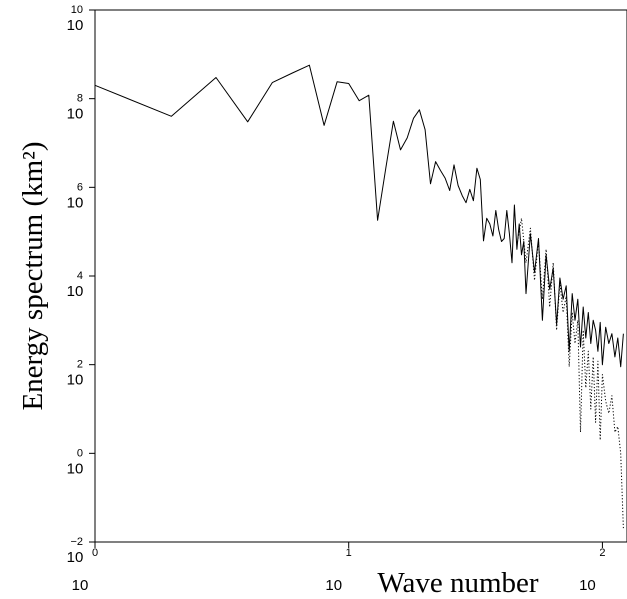 This screenshot has width=627, height=599. What do you see at coordinates (80, 365) in the screenshot?
I see `y-tick-label-exponent: 2` at bounding box center [80, 365].